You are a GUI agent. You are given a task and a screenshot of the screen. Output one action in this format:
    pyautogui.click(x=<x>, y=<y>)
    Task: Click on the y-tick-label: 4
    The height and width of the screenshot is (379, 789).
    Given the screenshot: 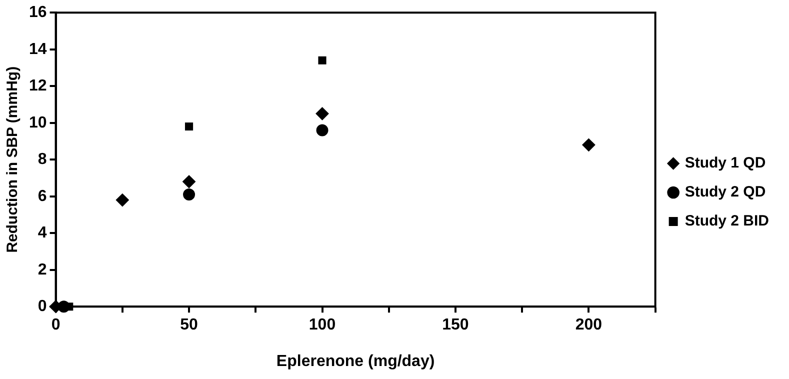 What is the action you would take?
    pyautogui.click(x=42, y=233)
    